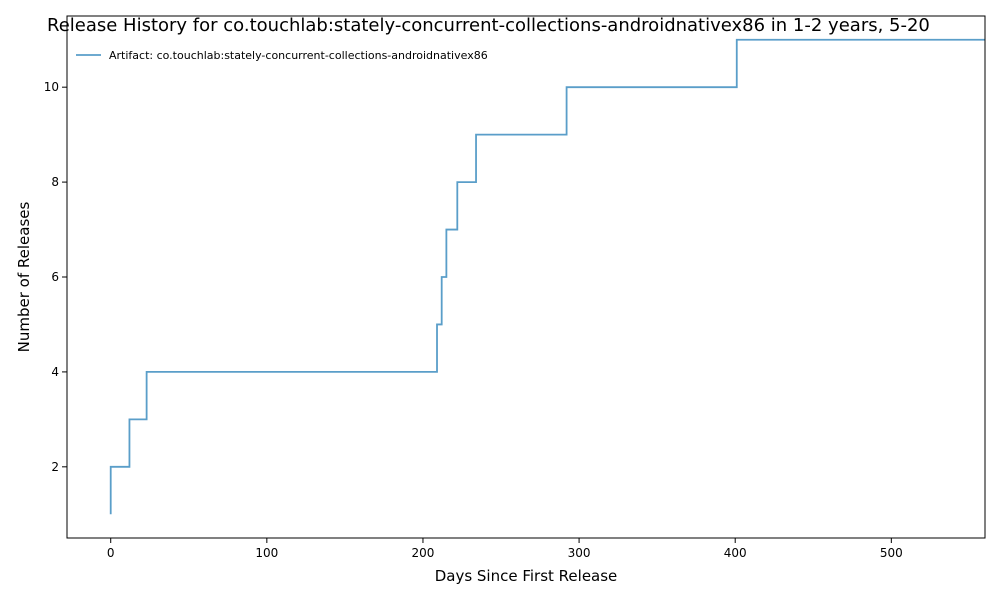 Image resolution: width=1000 pixels, height=600 pixels. What do you see at coordinates (24, 276) in the screenshot?
I see `y-axis-label: Number of Releases` at bounding box center [24, 276].